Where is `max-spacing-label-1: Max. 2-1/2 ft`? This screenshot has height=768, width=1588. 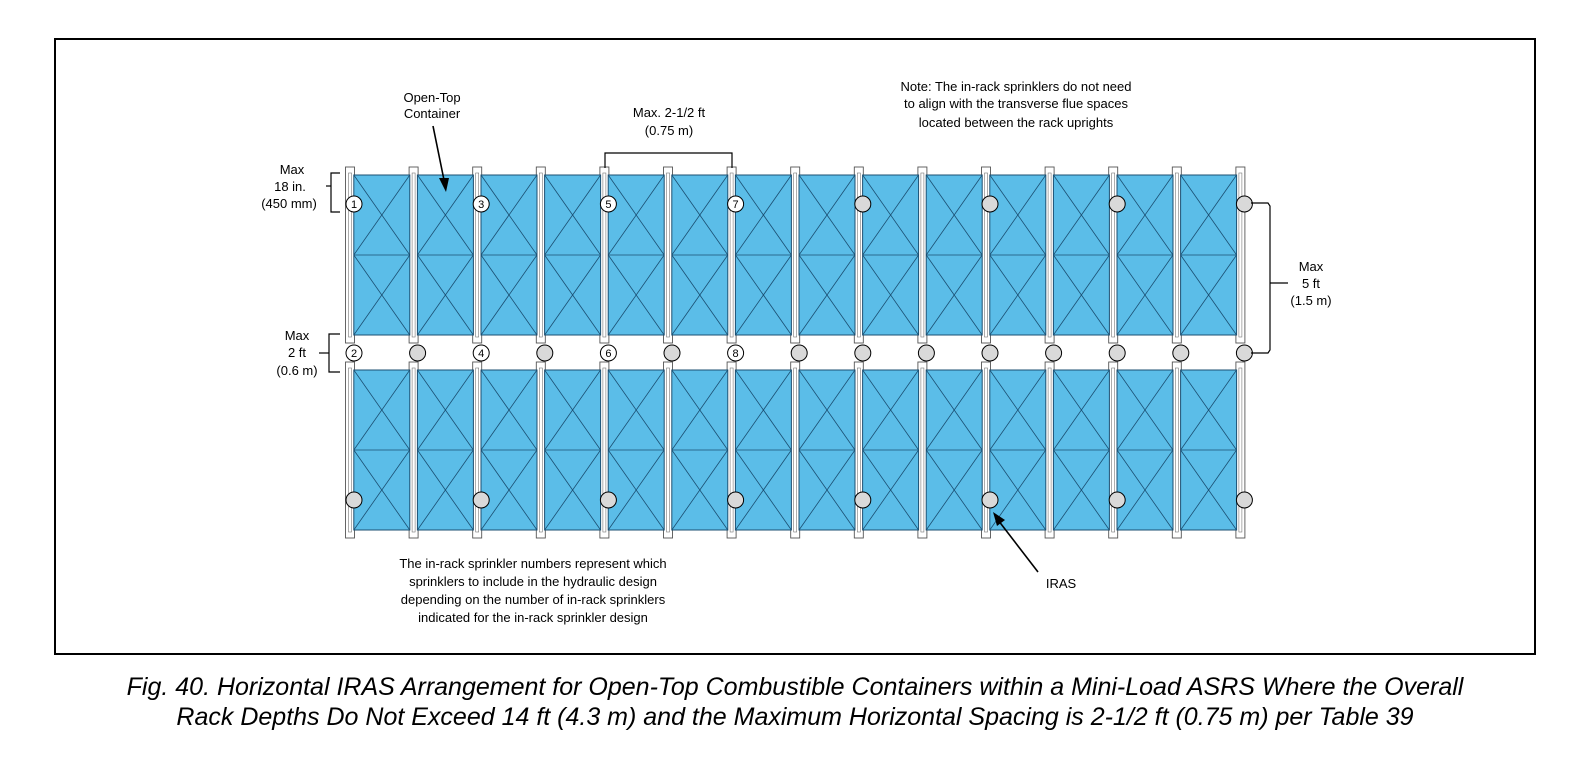
max-spacing-label-1: Max. 2-1/2 ft is located at coordinates (669, 112).